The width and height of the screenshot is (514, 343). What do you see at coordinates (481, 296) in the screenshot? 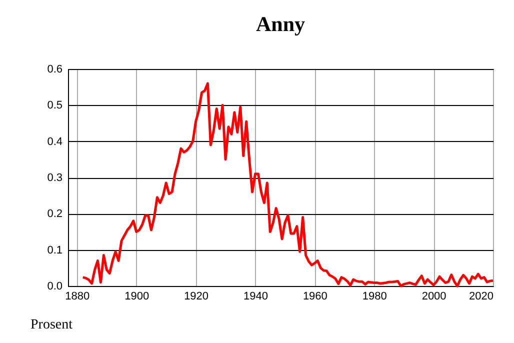
I see `x-tick-label: 2020` at bounding box center [481, 296].